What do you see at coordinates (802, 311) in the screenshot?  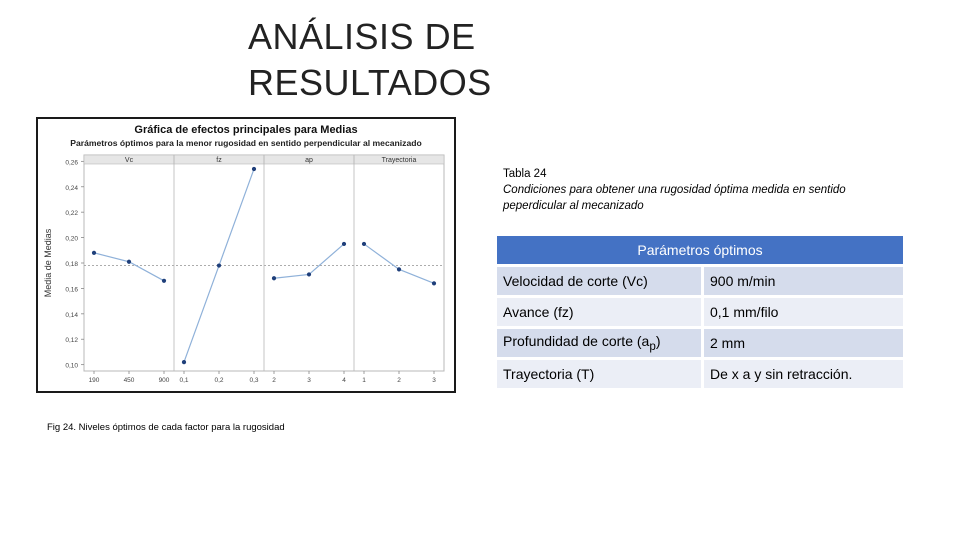 I see `value-cell: 0,1 mm/filo` at bounding box center [802, 311].